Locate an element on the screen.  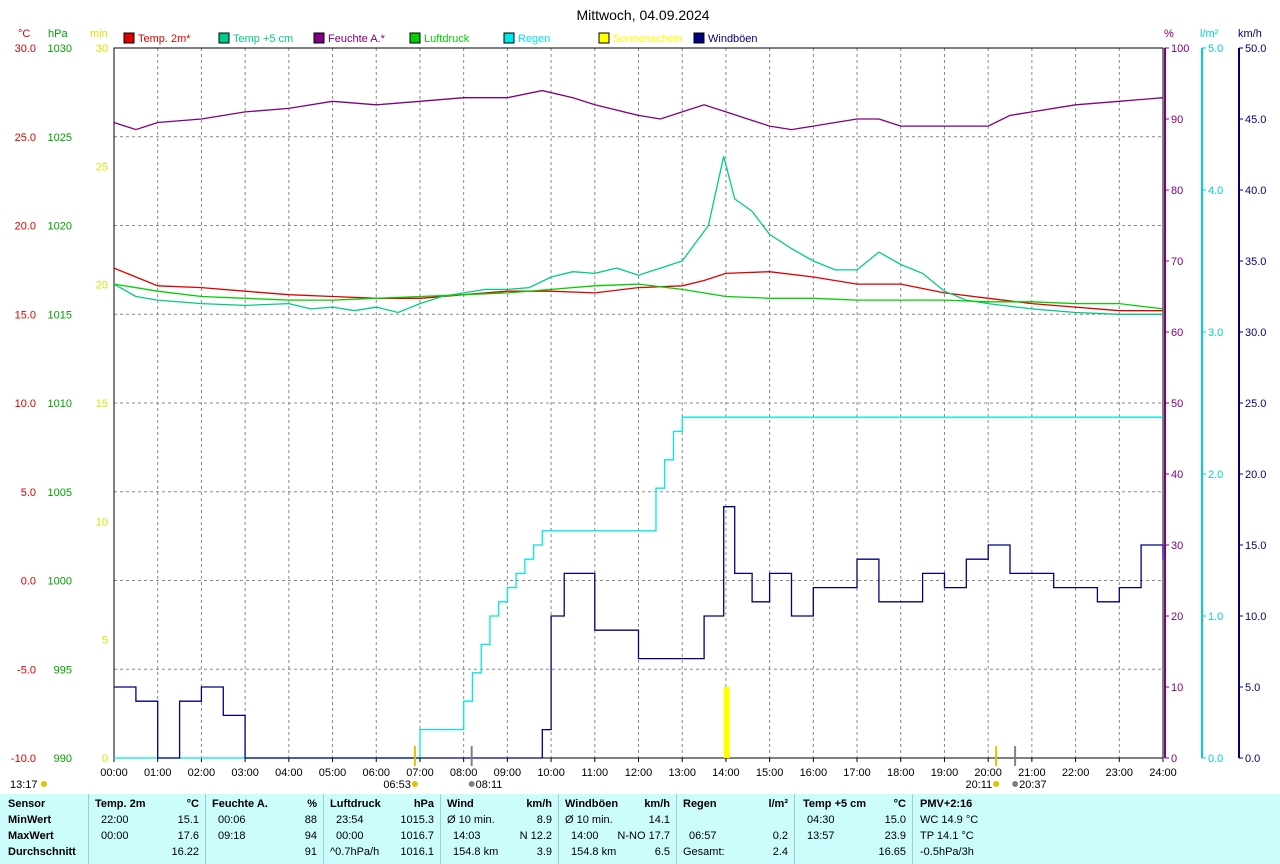
legend-item-regen: Regen is located at coordinates (526, 38).